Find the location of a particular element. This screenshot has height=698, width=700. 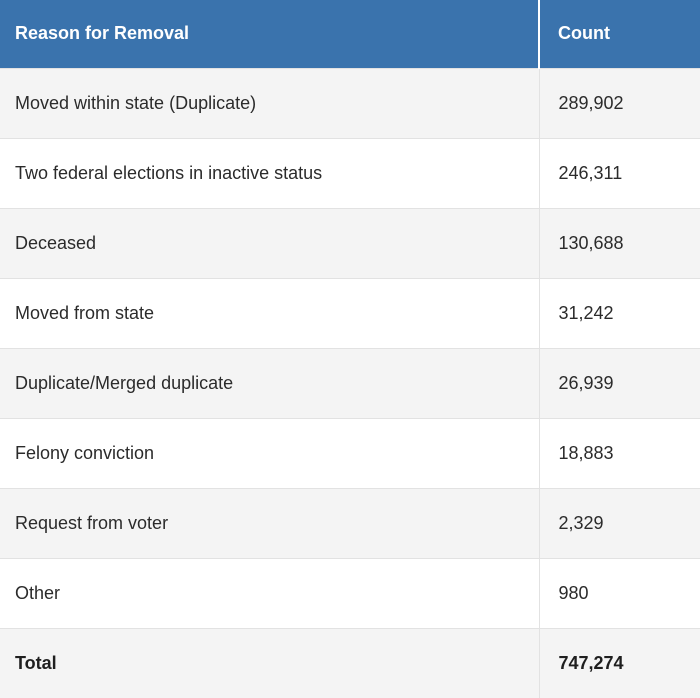

header-row: Reason for Removal Count is located at coordinates (350, 34).